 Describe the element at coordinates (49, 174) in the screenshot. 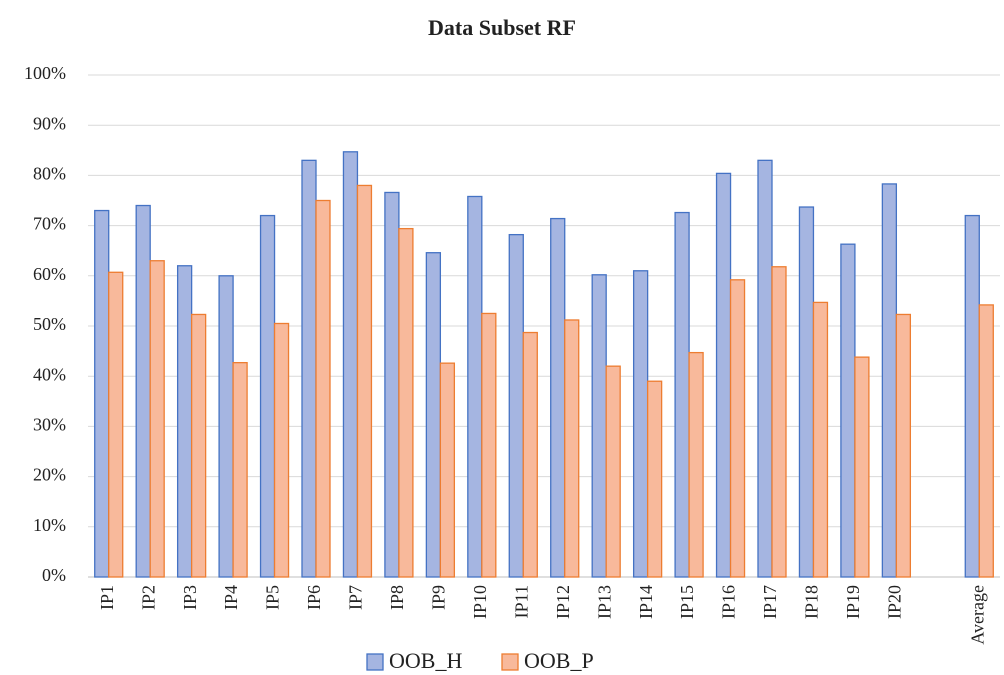

I see `y-tick-label: 80%` at that location.